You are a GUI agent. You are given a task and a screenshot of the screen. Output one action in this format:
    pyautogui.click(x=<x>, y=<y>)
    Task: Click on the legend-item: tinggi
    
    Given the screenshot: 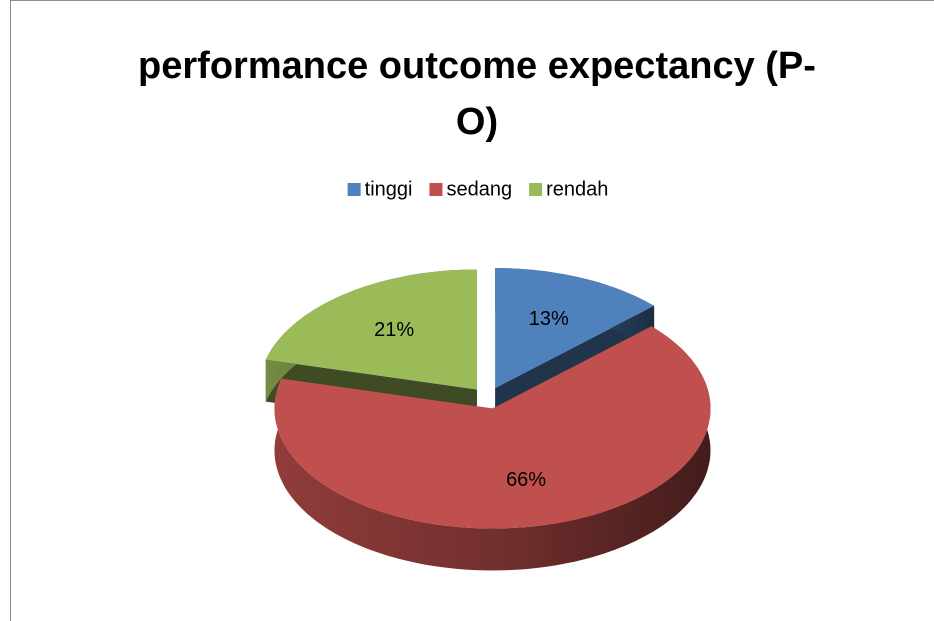 What is the action you would take?
    pyautogui.click(x=380, y=189)
    